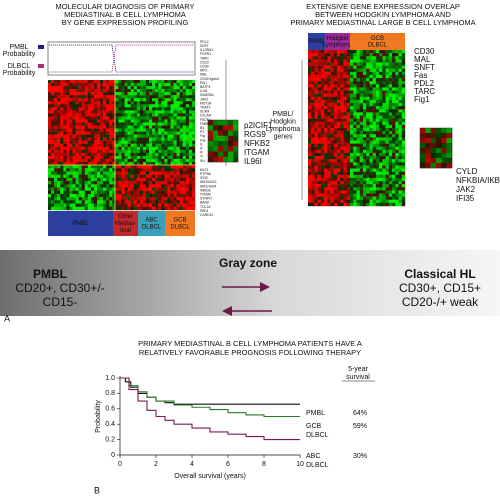 This screenshot has width=500, height=497. What do you see at coordinates (19, 54) in the screenshot?
I see `prob-label: Probability` at bounding box center [19, 54].